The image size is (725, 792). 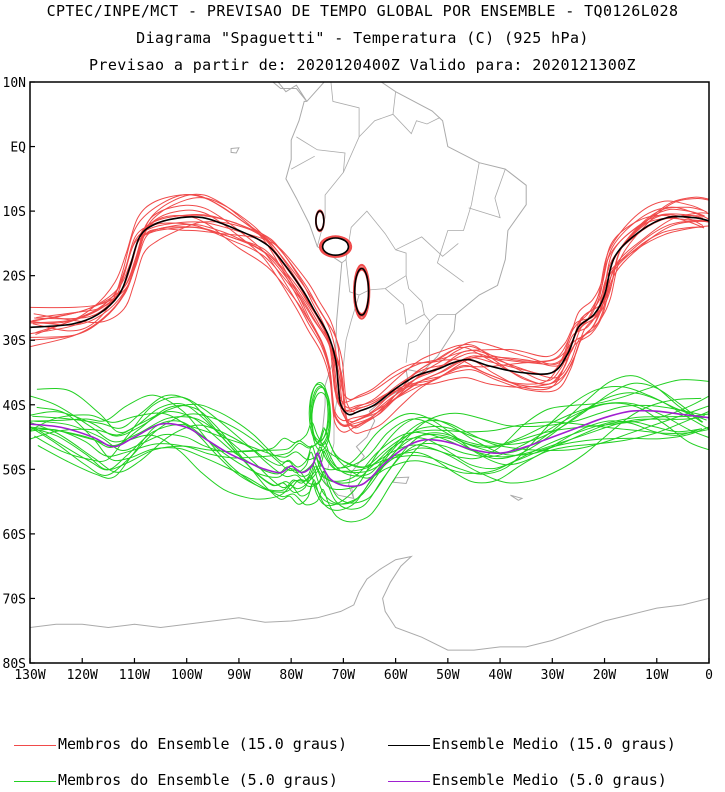 What do you see at coordinates (14, 83) in the screenshot?
I see `lat-tick-label: 10N` at bounding box center [14, 83].